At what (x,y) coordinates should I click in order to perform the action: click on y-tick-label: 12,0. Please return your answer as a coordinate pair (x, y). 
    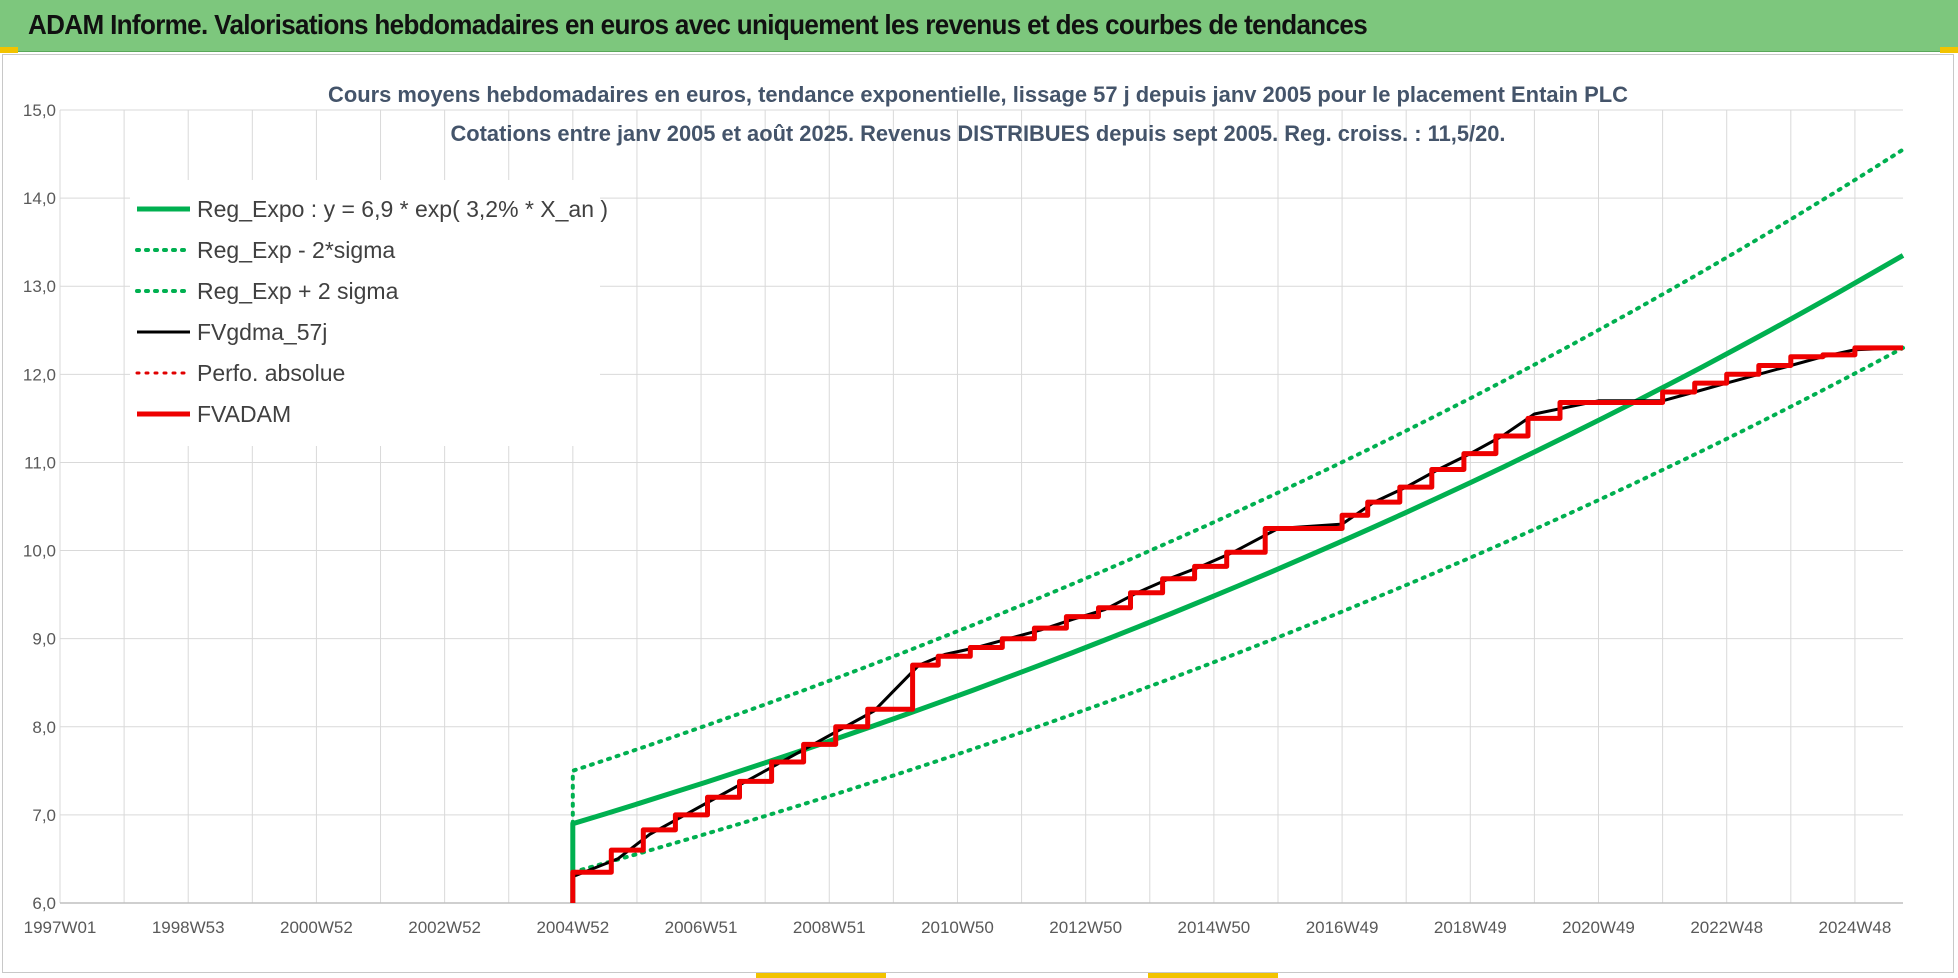
    Looking at the image, I should click on (39, 374).